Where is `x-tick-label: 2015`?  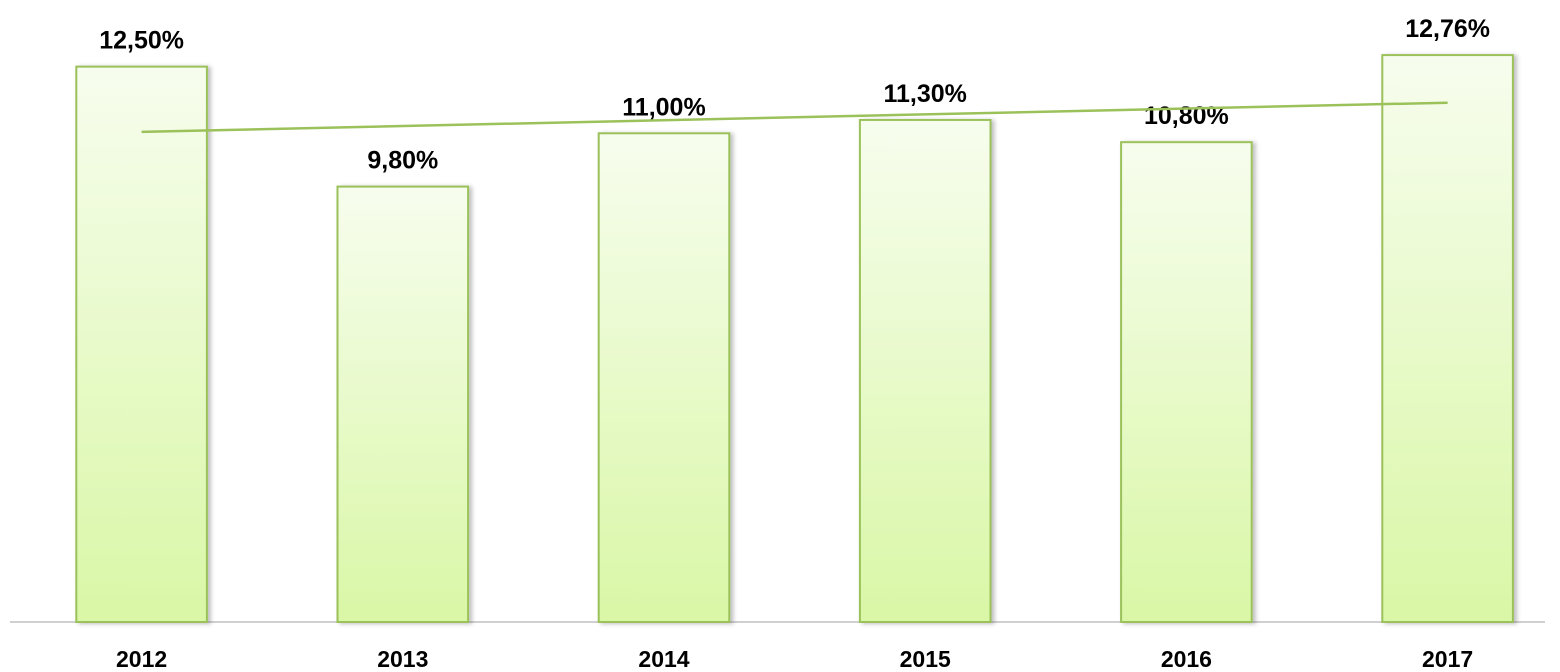
x-tick-label: 2015 is located at coordinates (925, 659).